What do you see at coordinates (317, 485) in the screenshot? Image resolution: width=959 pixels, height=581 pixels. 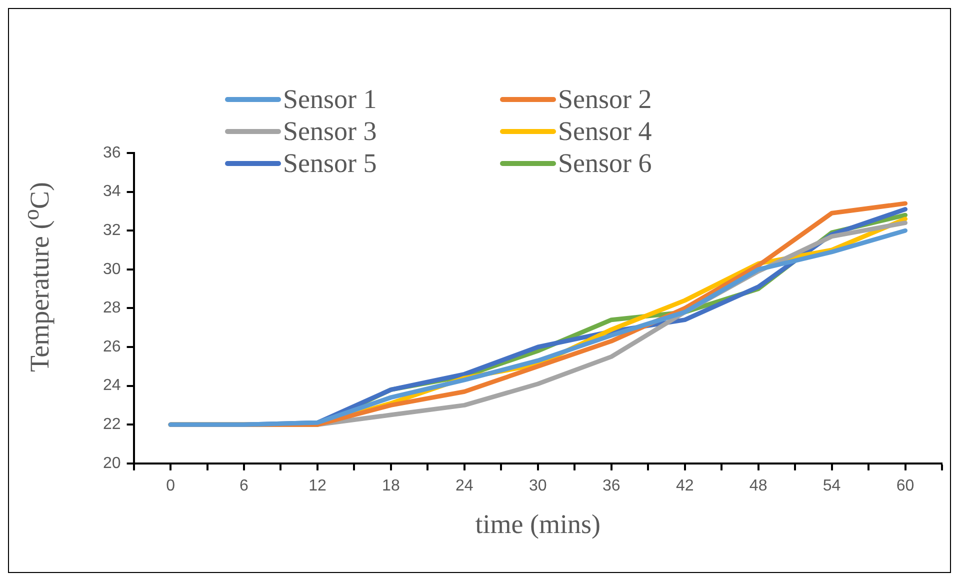 I see `x-tick-label: 12` at bounding box center [317, 485].